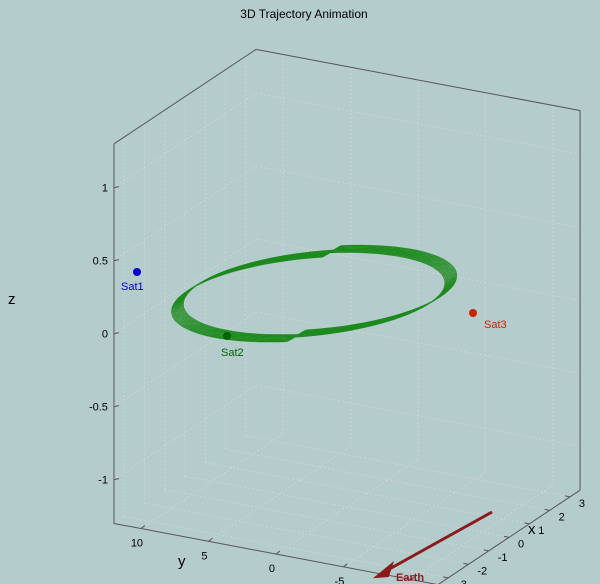 Image resolution: width=600 pixels, height=584 pixels. Describe the element at coordinates (521, 544) in the screenshot. I see `x-tick-label: 0` at that location.